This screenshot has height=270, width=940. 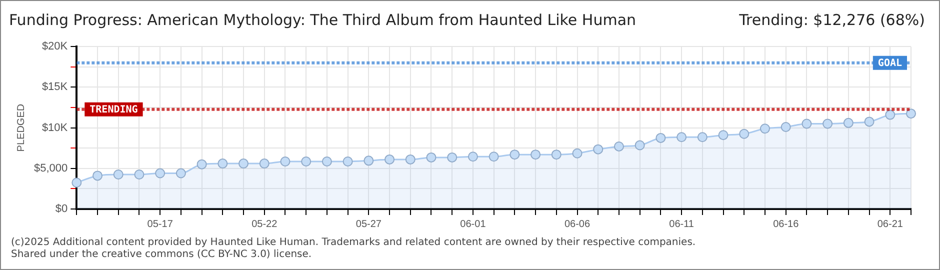 What do you see at coordinates (55, 87) in the screenshot?
I see `y-tick-label: $15K` at bounding box center [55, 87].